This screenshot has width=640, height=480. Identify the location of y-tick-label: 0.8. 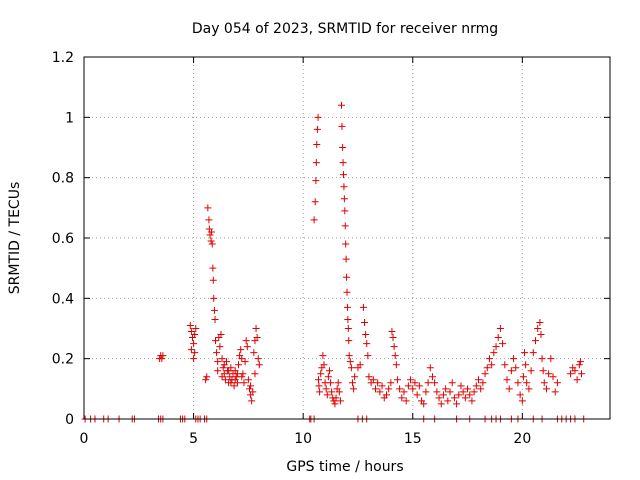
(63, 179).